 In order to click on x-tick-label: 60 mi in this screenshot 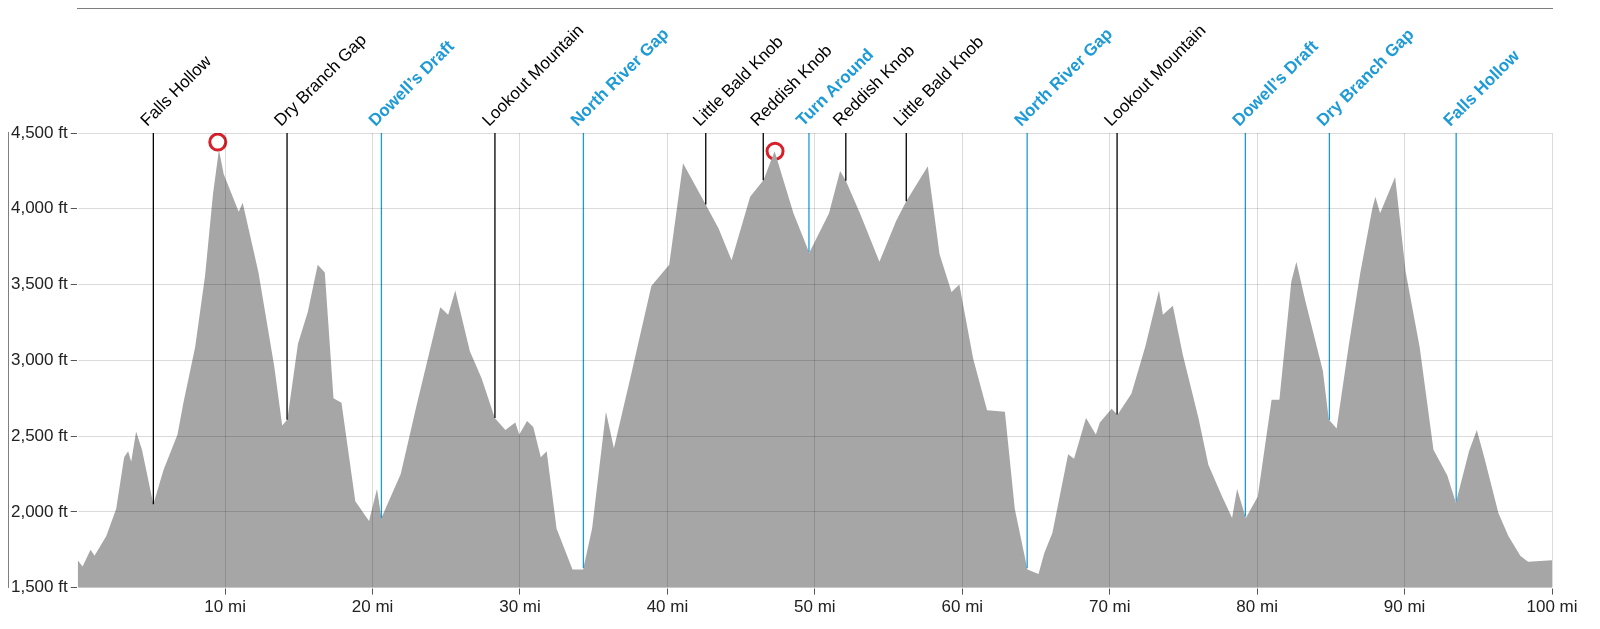, I will do `click(962, 607)`.